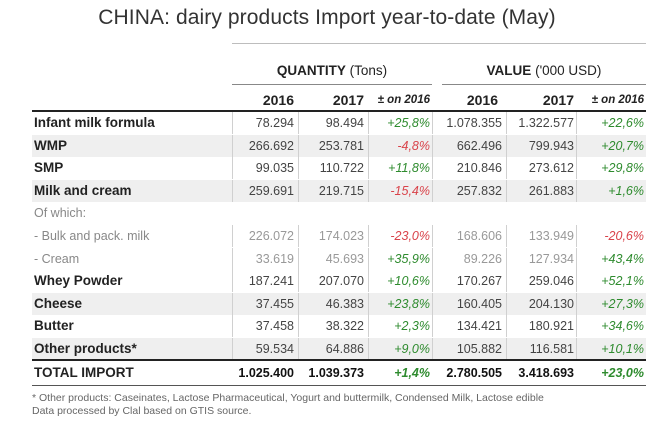 This screenshot has height=425, width=654. I want to click on cell-value-2017: 799.943, so click(551, 145).